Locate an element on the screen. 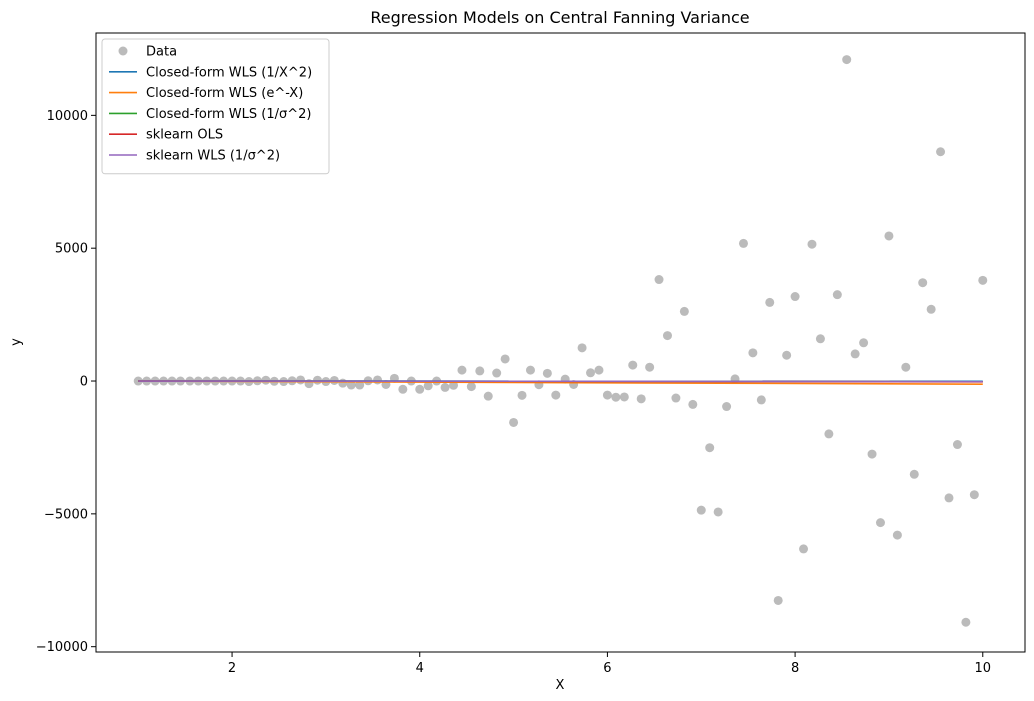 This screenshot has height=701, width=1034. y-tick-label: 10000 is located at coordinates (67, 116).